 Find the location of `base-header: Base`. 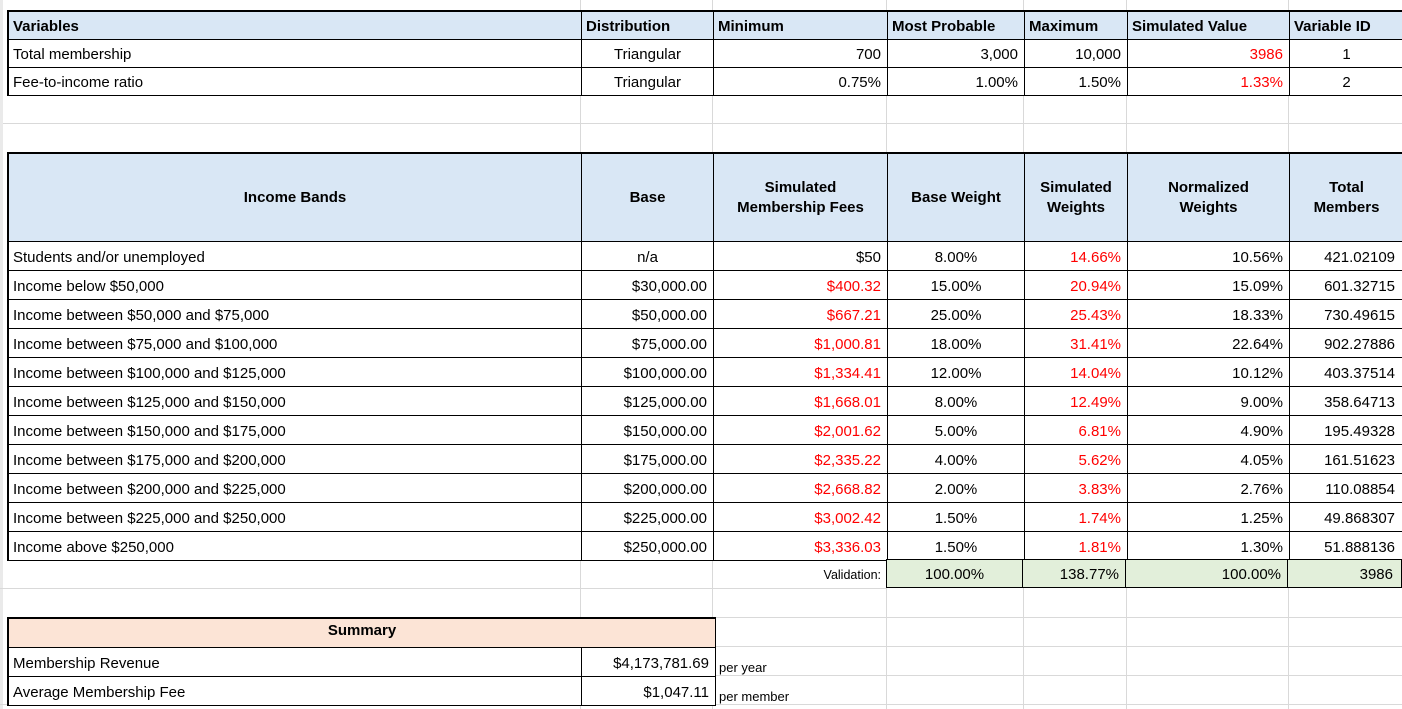

base-header: Base is located at coordinates (648, 198).